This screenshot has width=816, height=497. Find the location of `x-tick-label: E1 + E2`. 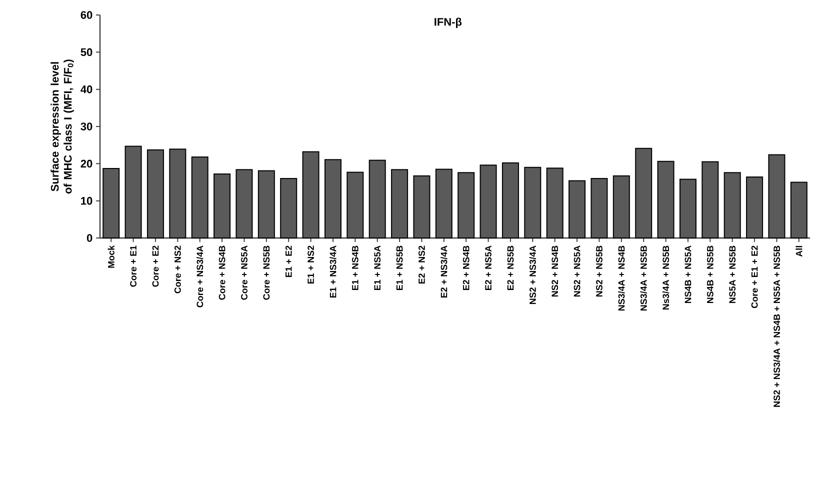

x-tick-label: E1 + E2 is located at coordinates (288, 262).